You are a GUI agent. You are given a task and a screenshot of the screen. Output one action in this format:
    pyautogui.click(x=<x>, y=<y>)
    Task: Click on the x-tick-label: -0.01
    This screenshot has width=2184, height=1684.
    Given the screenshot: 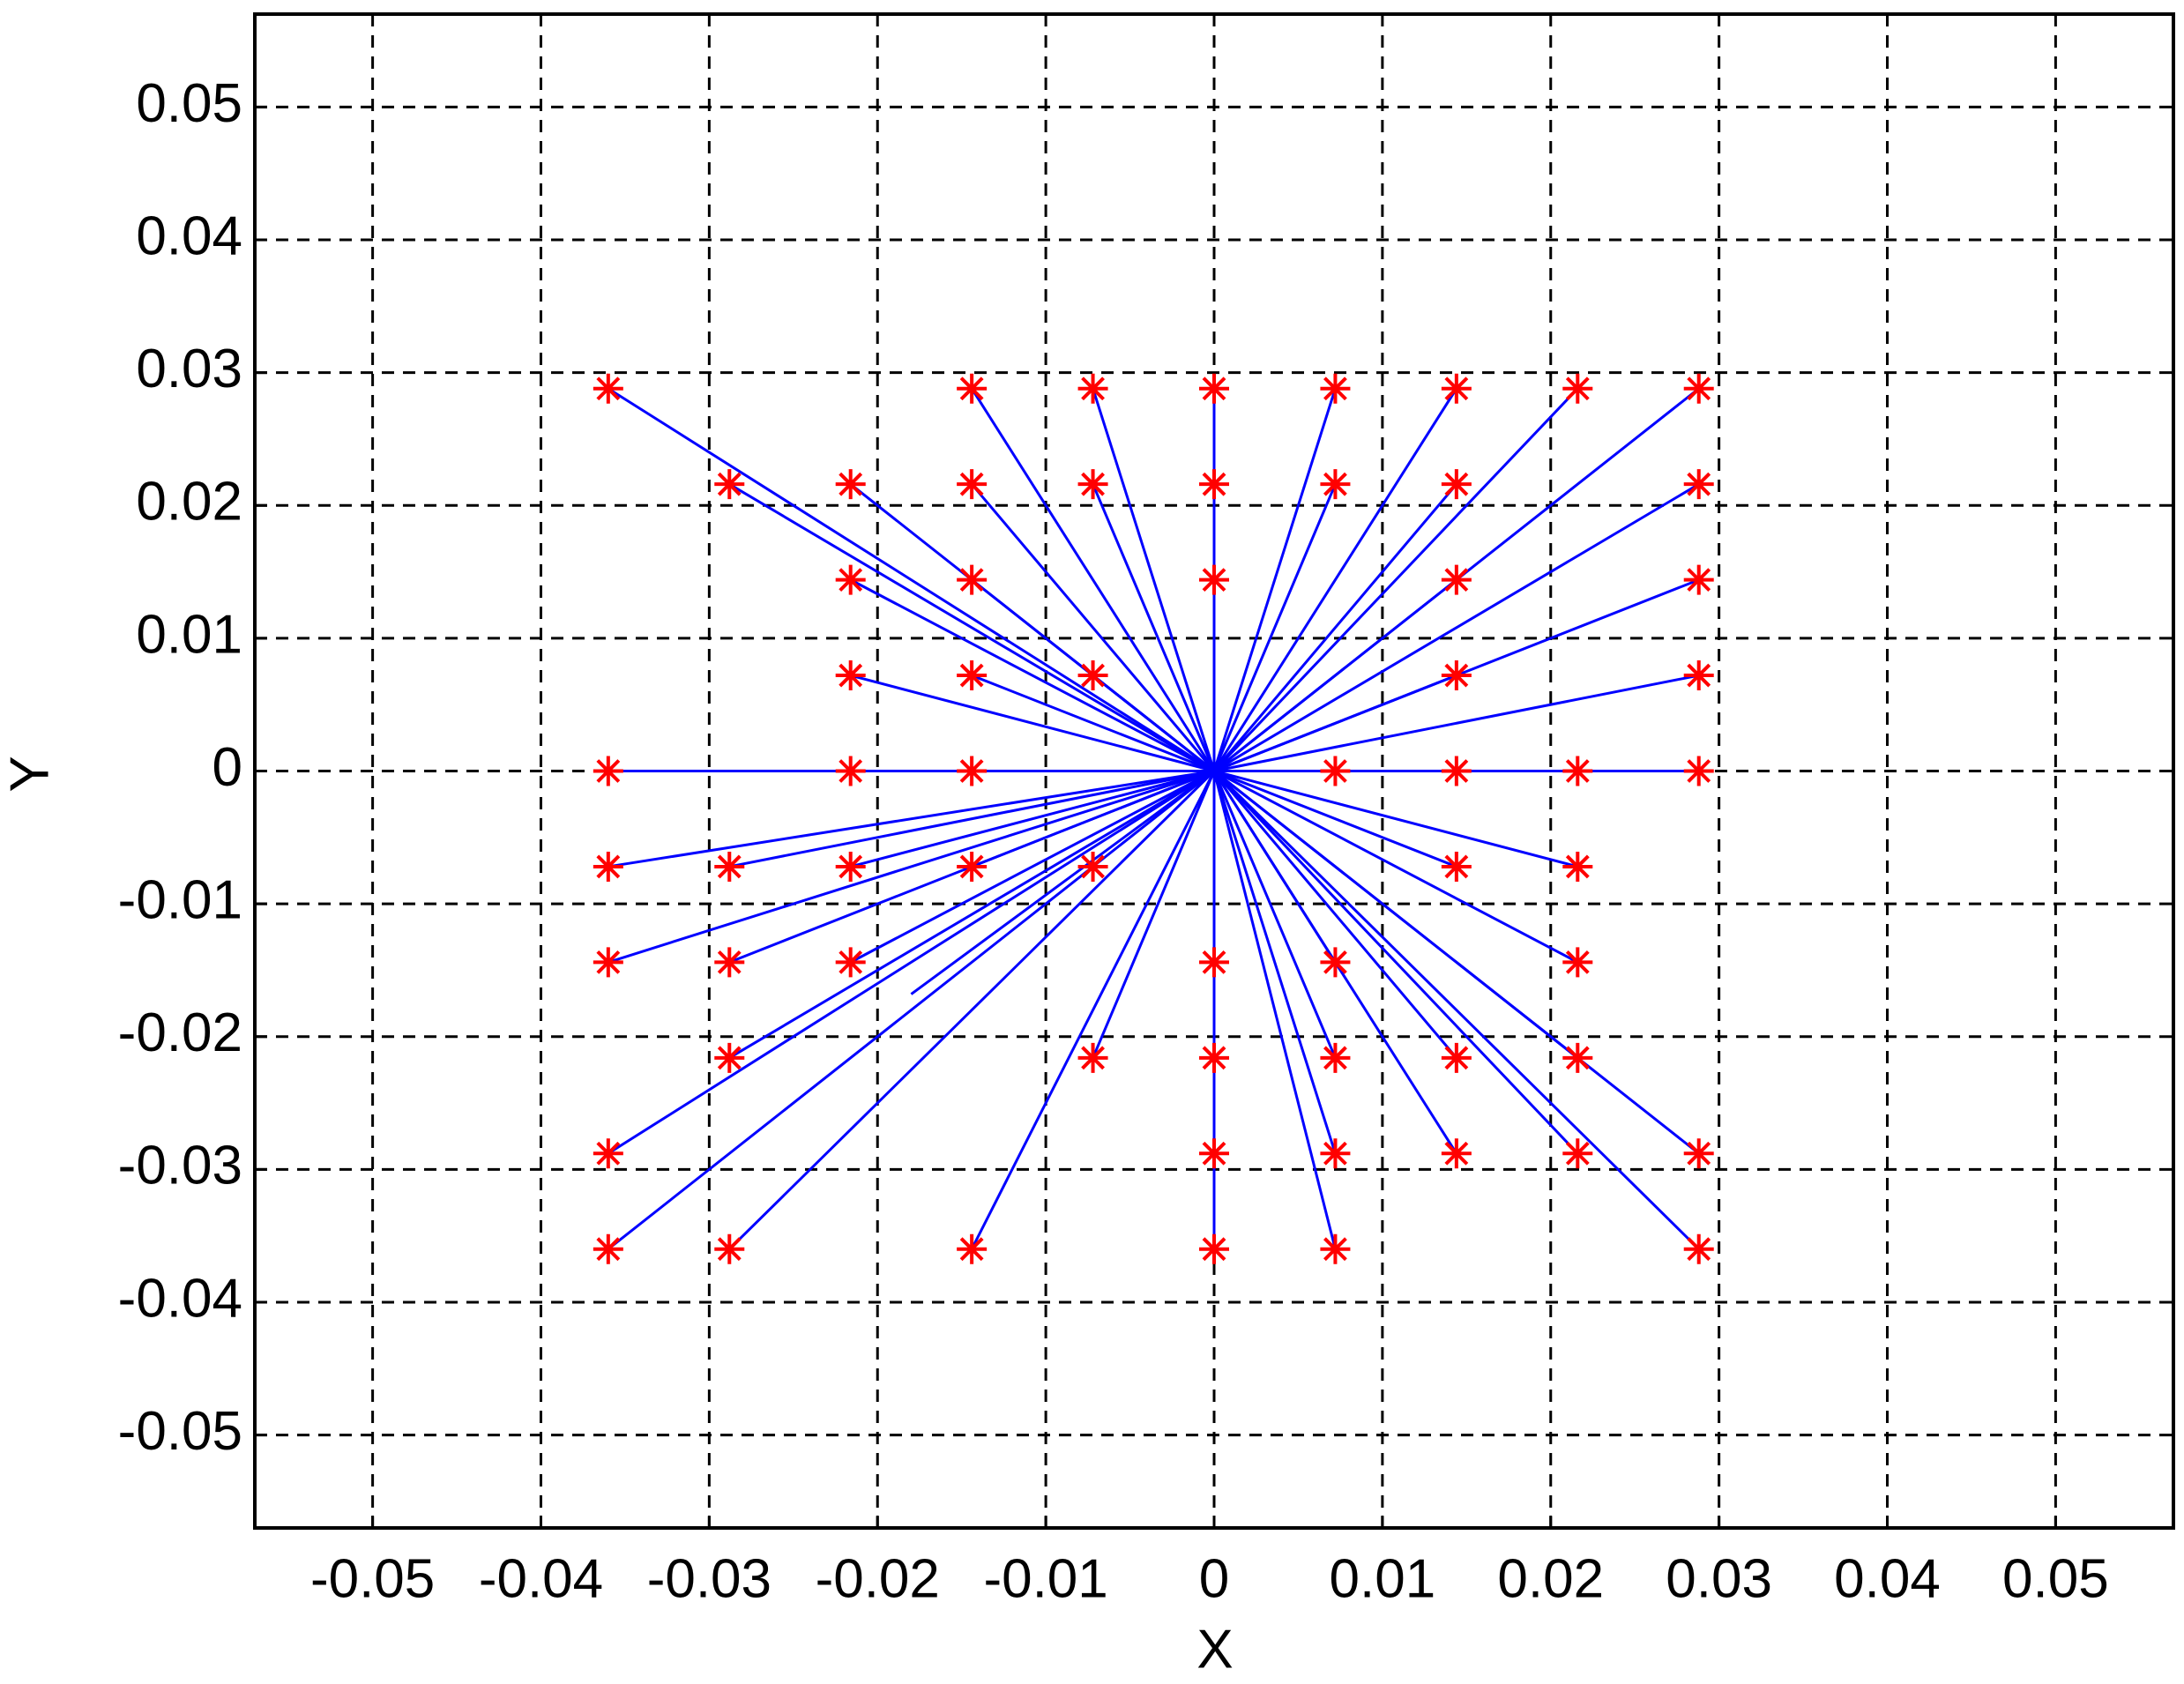 What is the action you would take?
    pyautogui.click(x=1045, y=1578)
    